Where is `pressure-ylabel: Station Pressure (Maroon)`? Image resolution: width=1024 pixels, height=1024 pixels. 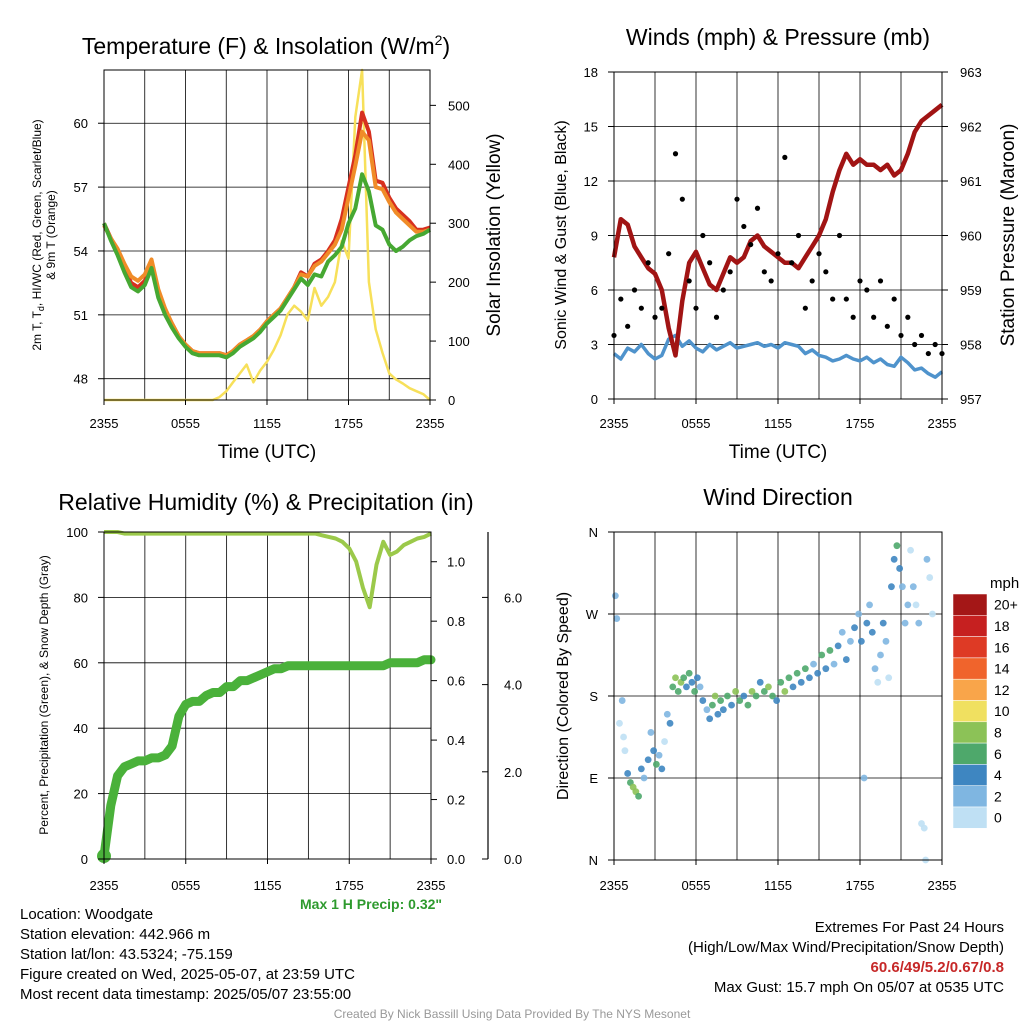
pressure-ylabel: Station Pressure (Maroon) is located at coordinates (1008, 235).